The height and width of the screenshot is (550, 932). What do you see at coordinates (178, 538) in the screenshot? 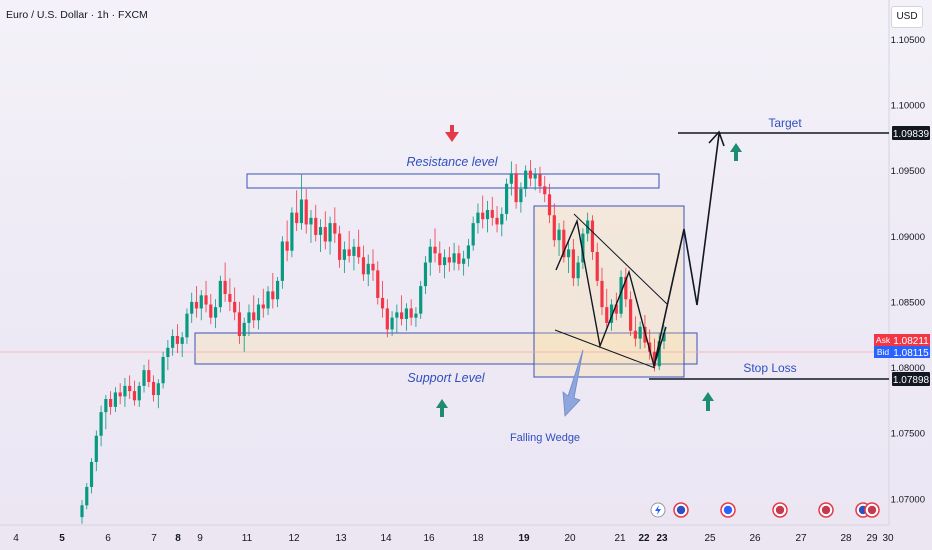
I see `time-tick-label: 8` at bounding box center [178, 538].